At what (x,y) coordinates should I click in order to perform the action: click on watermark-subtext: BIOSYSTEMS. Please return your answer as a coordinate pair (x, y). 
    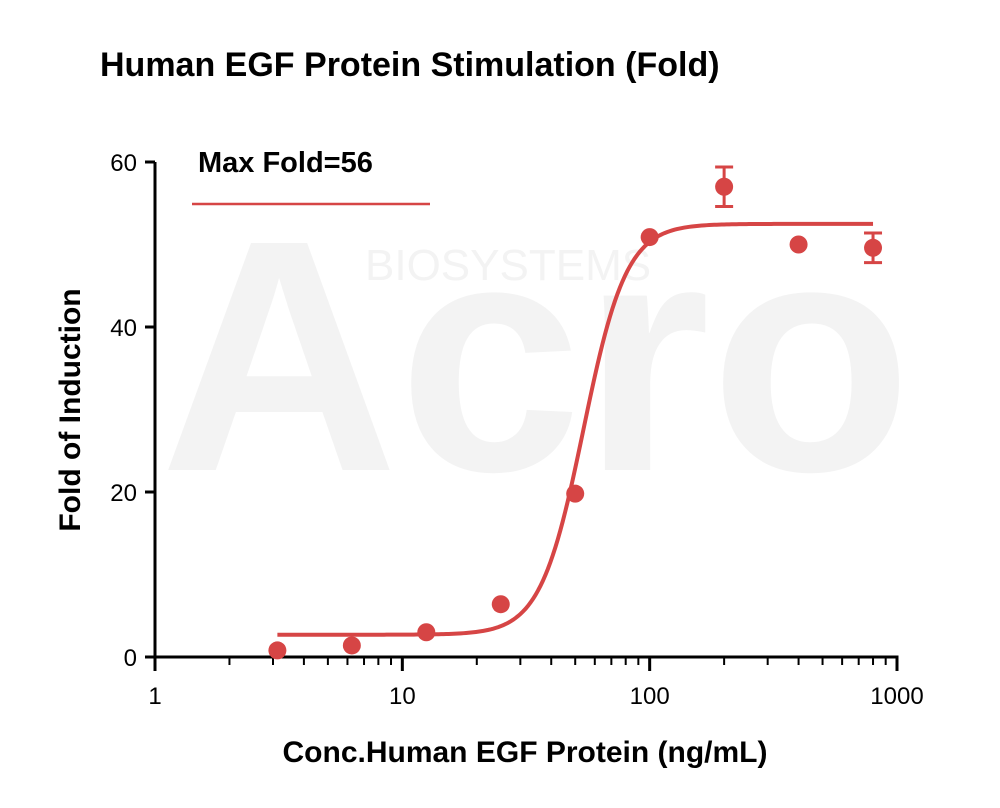
    Looking at the image, I should click on (508, 265).